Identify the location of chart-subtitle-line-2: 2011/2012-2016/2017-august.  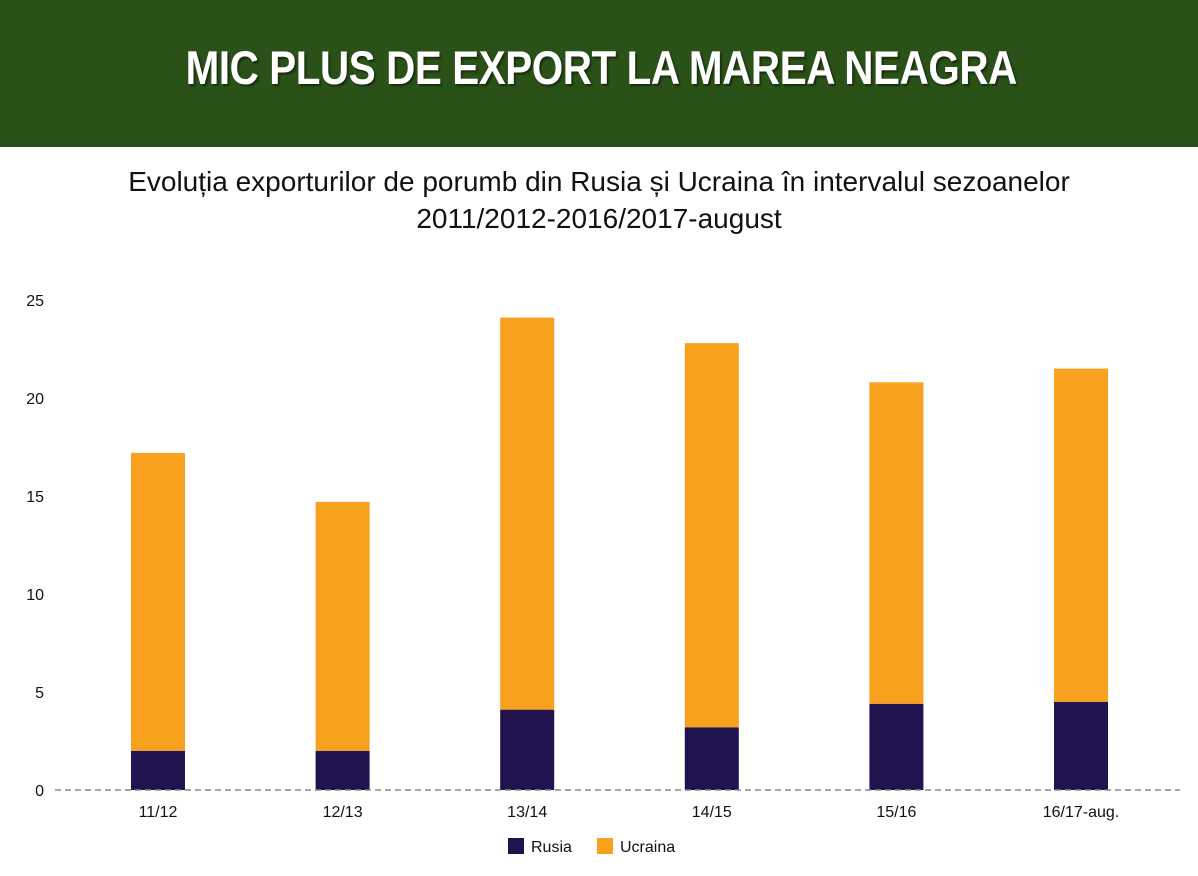
(599, 218).